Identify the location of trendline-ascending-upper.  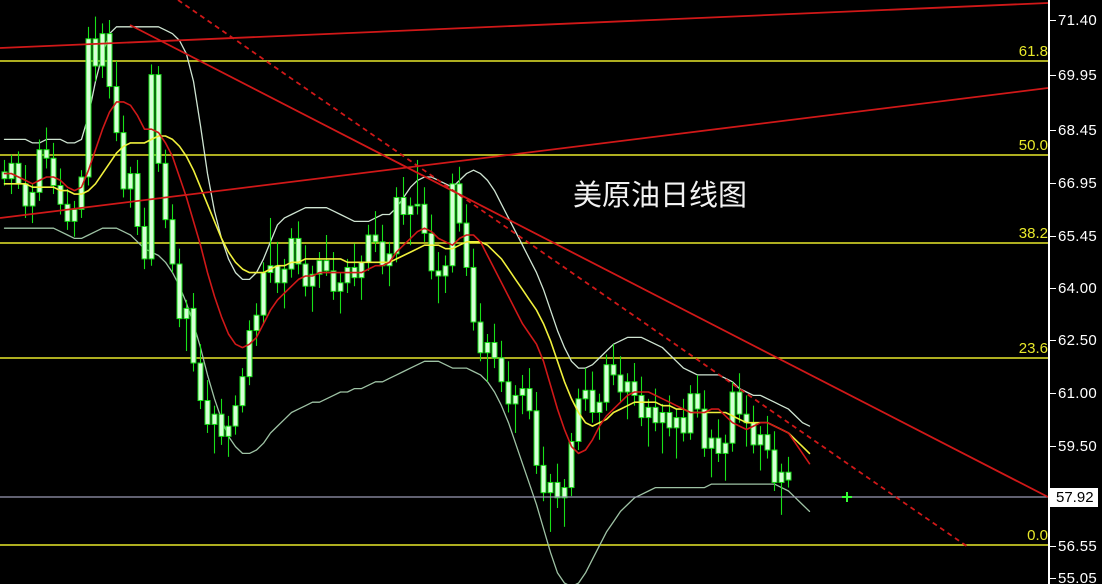
(524, 25).